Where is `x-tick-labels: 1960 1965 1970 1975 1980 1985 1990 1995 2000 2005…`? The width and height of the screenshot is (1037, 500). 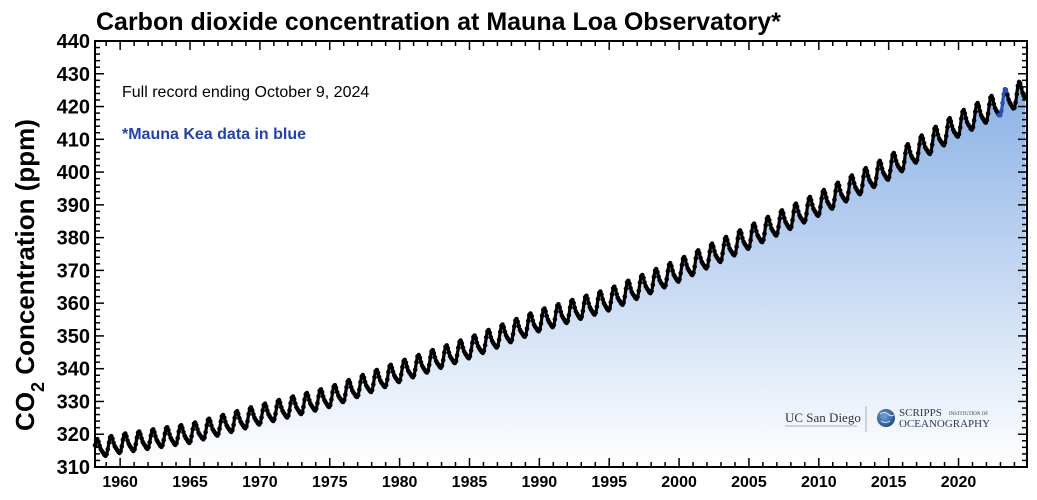 x-tick-labels: 1960 1965 1970 1975 1980 1985 1990 1995 2000 2005… is located at coordinates (539, 482).